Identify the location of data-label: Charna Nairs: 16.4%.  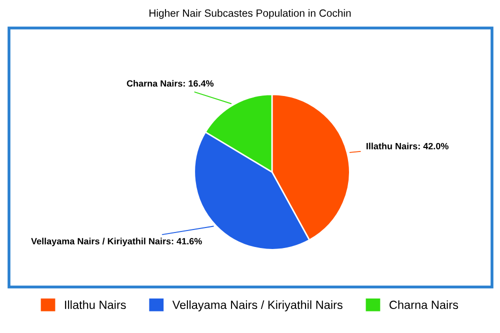
(170, 83).